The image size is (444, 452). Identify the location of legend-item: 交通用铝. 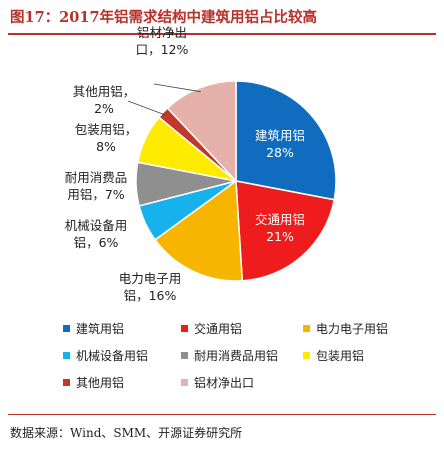
(211, 328).